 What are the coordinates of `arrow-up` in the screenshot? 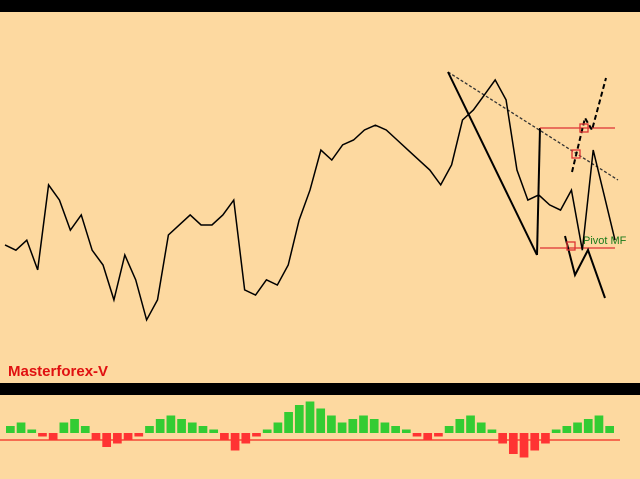 It's located at (589, 125).